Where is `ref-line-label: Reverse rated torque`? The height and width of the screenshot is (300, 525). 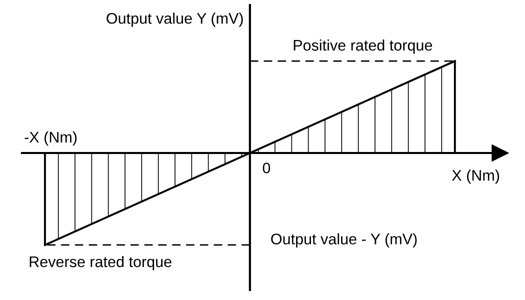
ref-line-label: Reverse rated torque is located at coordinates (101, 263).